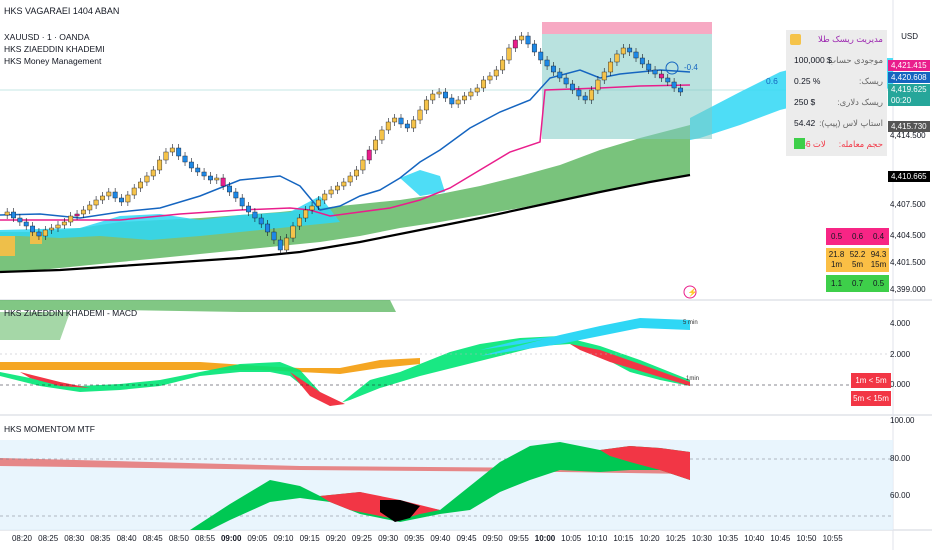 The width and height of the screenshot is (932, 550). Describe the element at coordinates (909, 176) in the screenshot. I see `price-tag-black: 4,410.665` at that location.